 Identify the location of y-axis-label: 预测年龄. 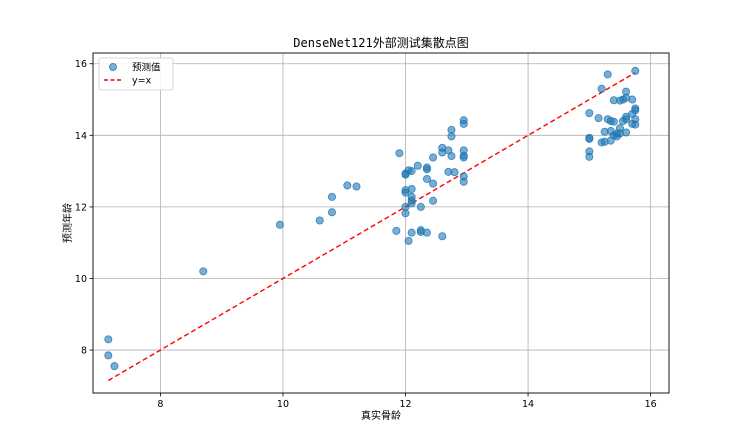
(67, 223).